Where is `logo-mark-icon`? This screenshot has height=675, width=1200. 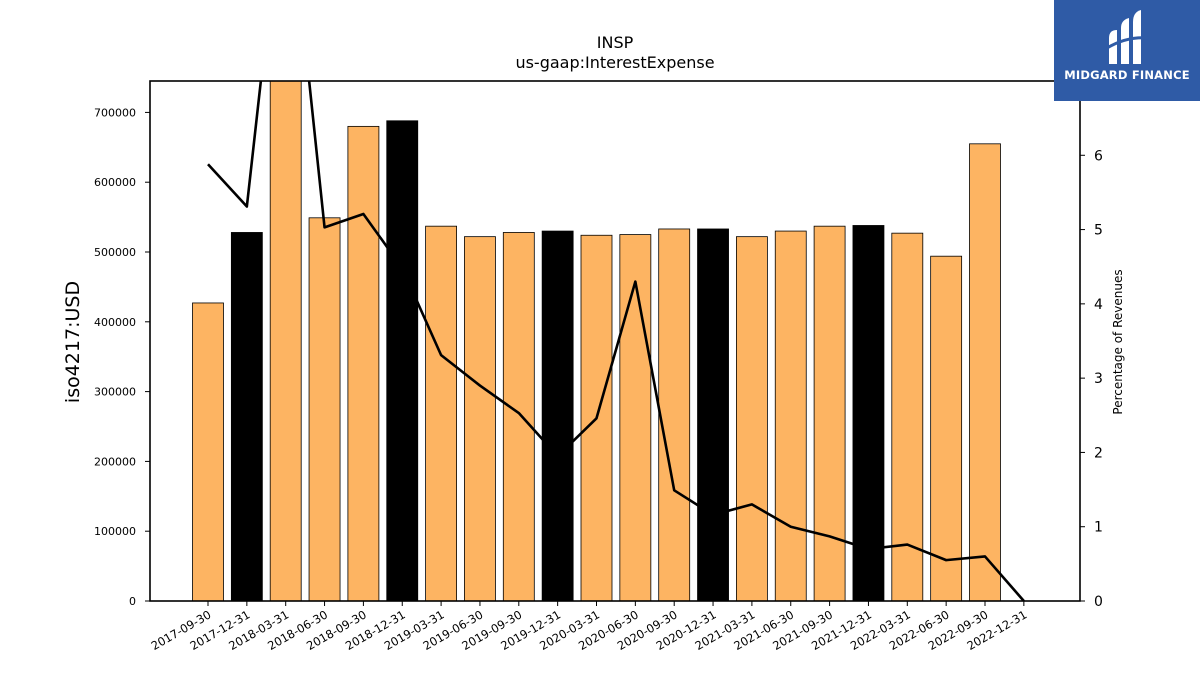
logo-mark-icon is located at coordinates (1128, 37).